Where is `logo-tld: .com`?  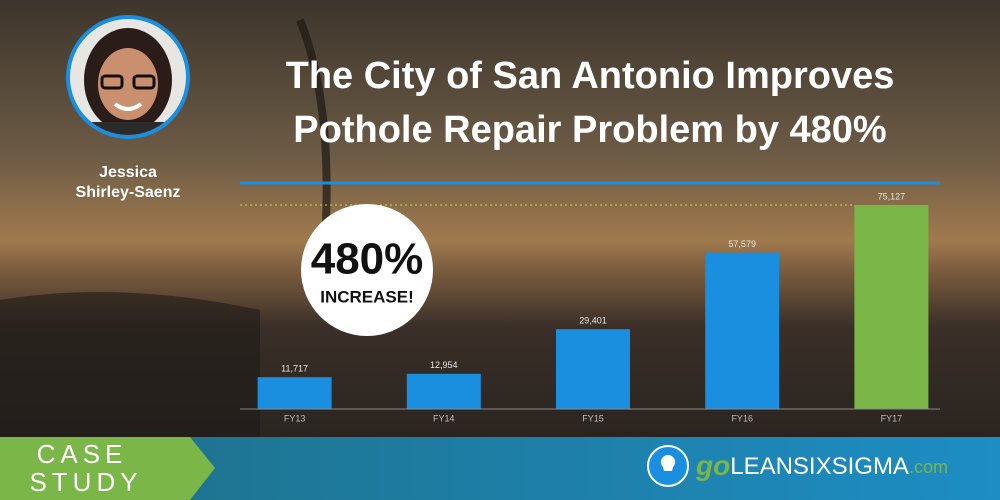
logo-tld: .com is located at coordinates (928, 467).